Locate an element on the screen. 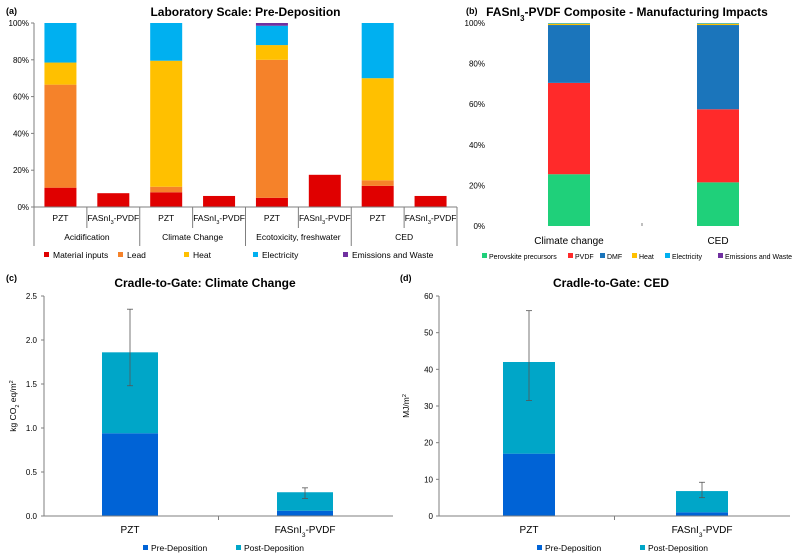 This screenshot has width=793, height=557. y-tick-label-a: 40% is located at coordinates (21, 133).